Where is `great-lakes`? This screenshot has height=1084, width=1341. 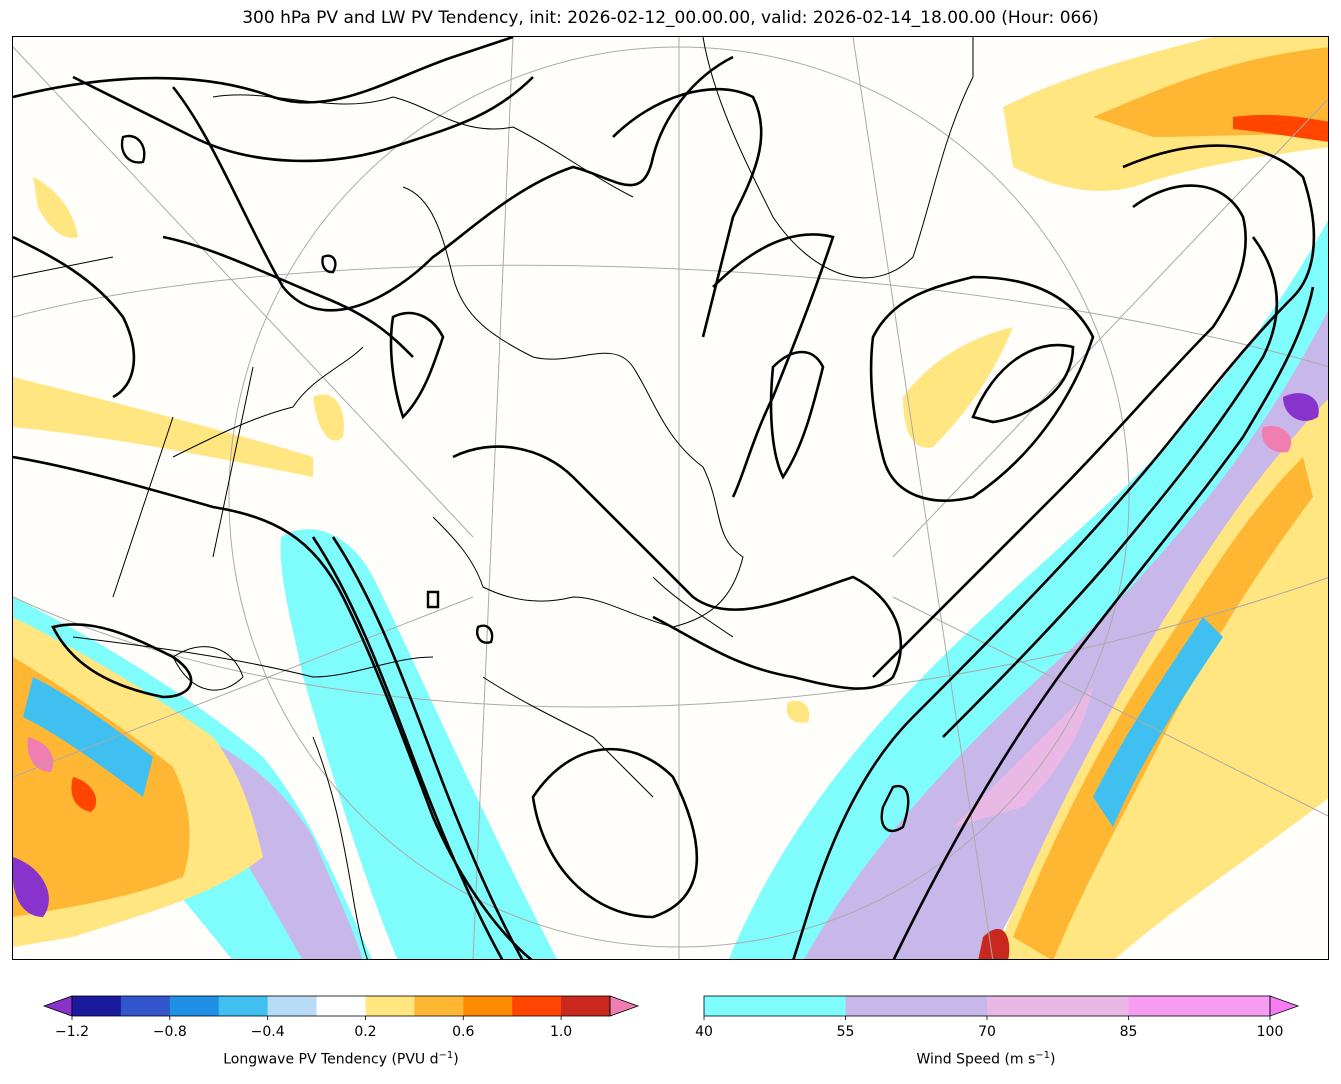
great-lakes is located at coordinates (208, 668).